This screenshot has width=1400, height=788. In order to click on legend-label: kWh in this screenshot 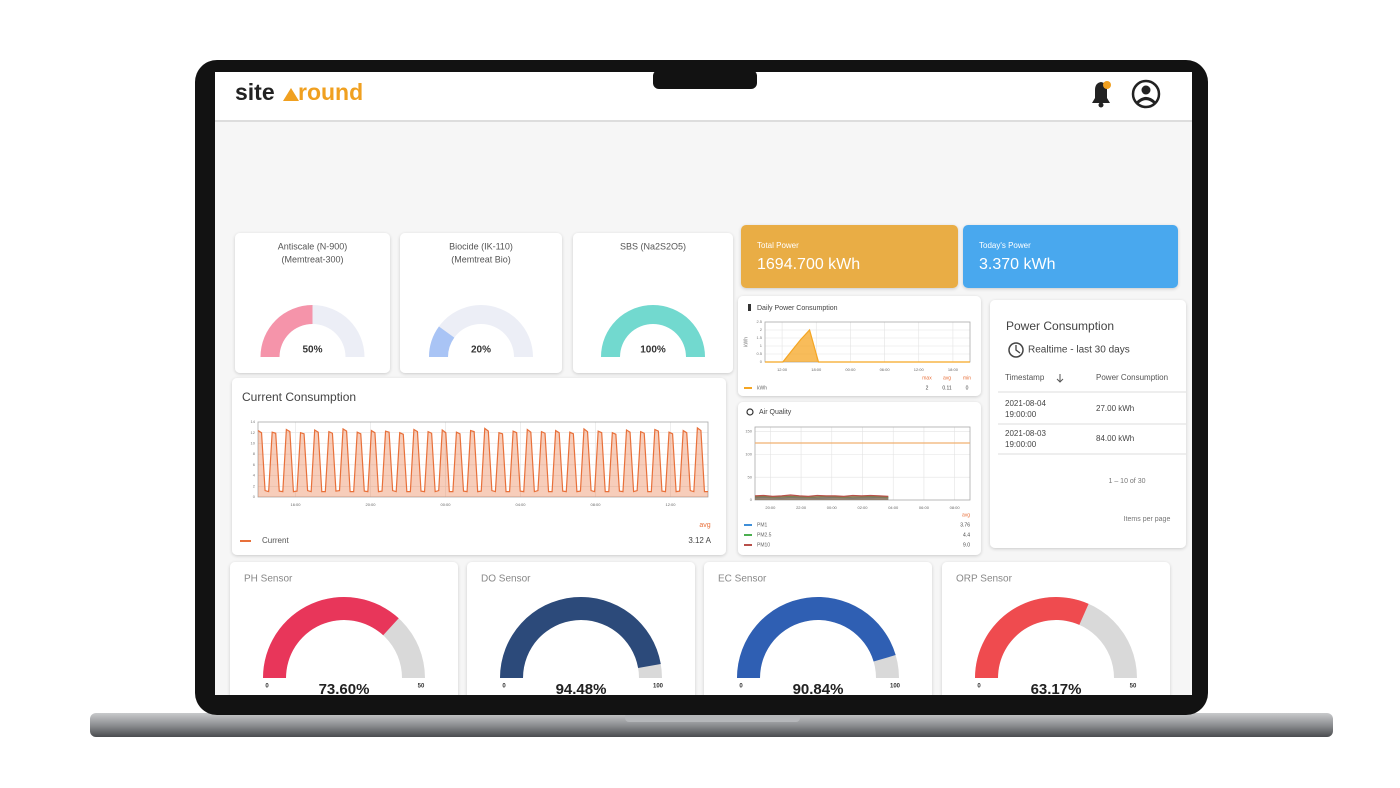, I will do `click(762, 388)`.